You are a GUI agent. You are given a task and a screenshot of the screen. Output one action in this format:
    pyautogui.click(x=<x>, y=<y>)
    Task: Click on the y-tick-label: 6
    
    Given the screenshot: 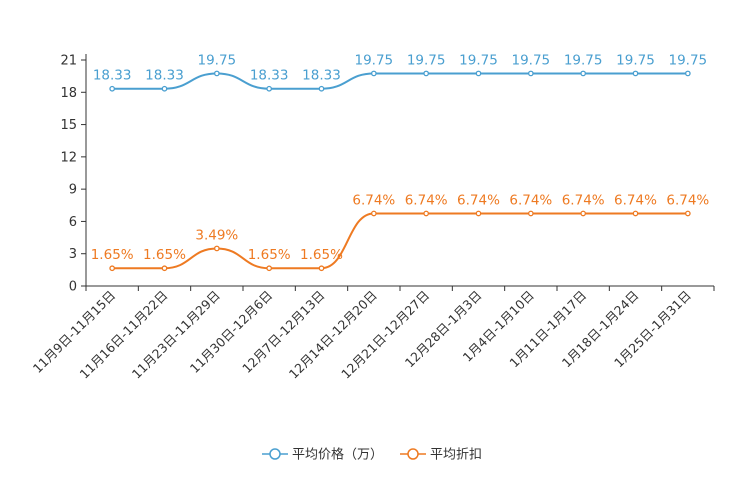 What is the action you would take?
    pyautogui.click(x=73, y=222)
    